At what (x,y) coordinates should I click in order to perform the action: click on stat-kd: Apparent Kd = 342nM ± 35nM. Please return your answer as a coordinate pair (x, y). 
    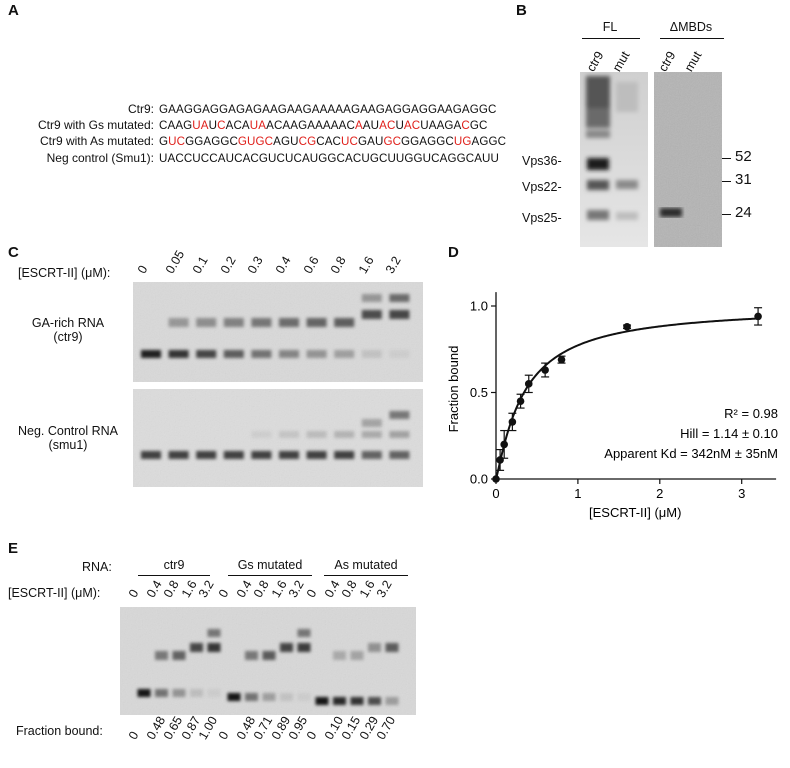
    Looking at the image, I should click on (691, 453).